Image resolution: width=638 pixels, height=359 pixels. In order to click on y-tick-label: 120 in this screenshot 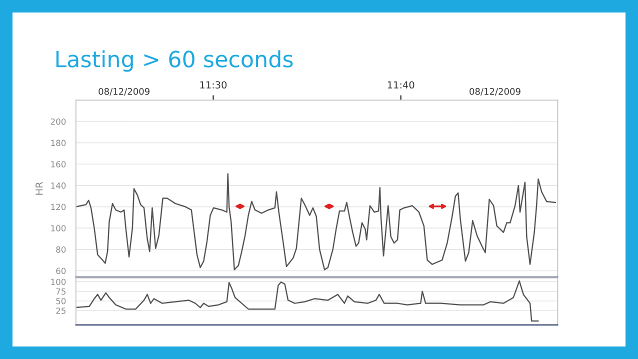, I will do `click(58, 207)`.